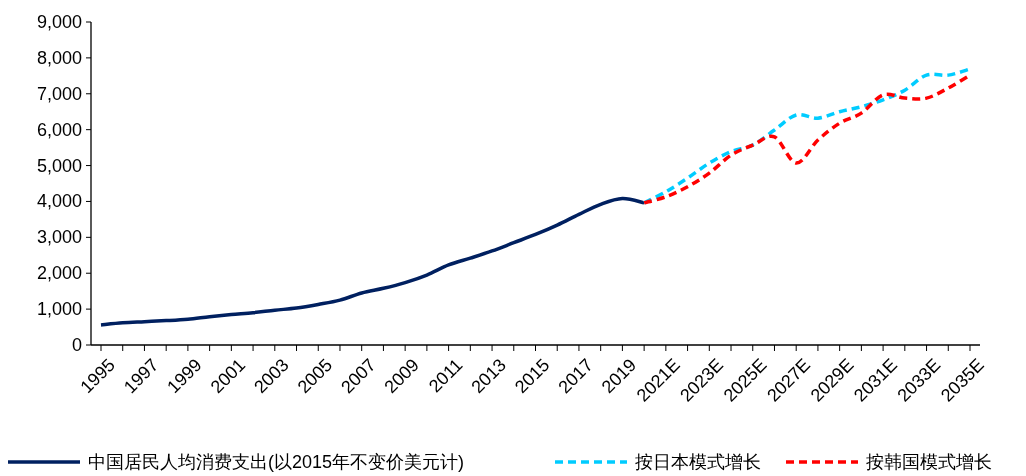 The height and width of the screenshot is (476, 1026). I want to click on y-tick-label: 3,000, so click(59, 237).